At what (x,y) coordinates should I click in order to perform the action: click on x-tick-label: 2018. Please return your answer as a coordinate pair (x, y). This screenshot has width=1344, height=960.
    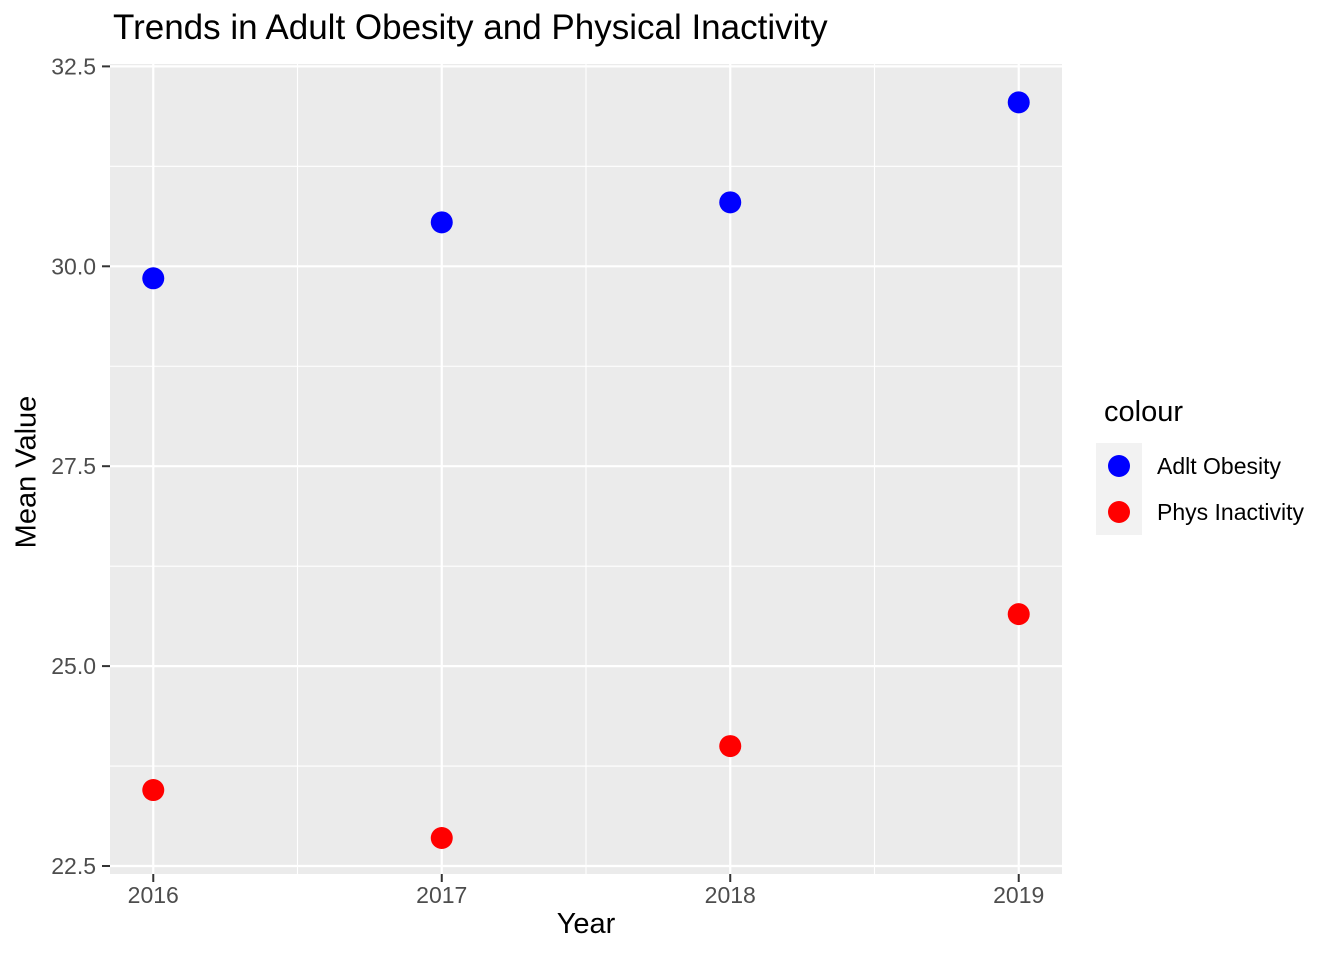
    Looking at the image, I should click on (730, 895).